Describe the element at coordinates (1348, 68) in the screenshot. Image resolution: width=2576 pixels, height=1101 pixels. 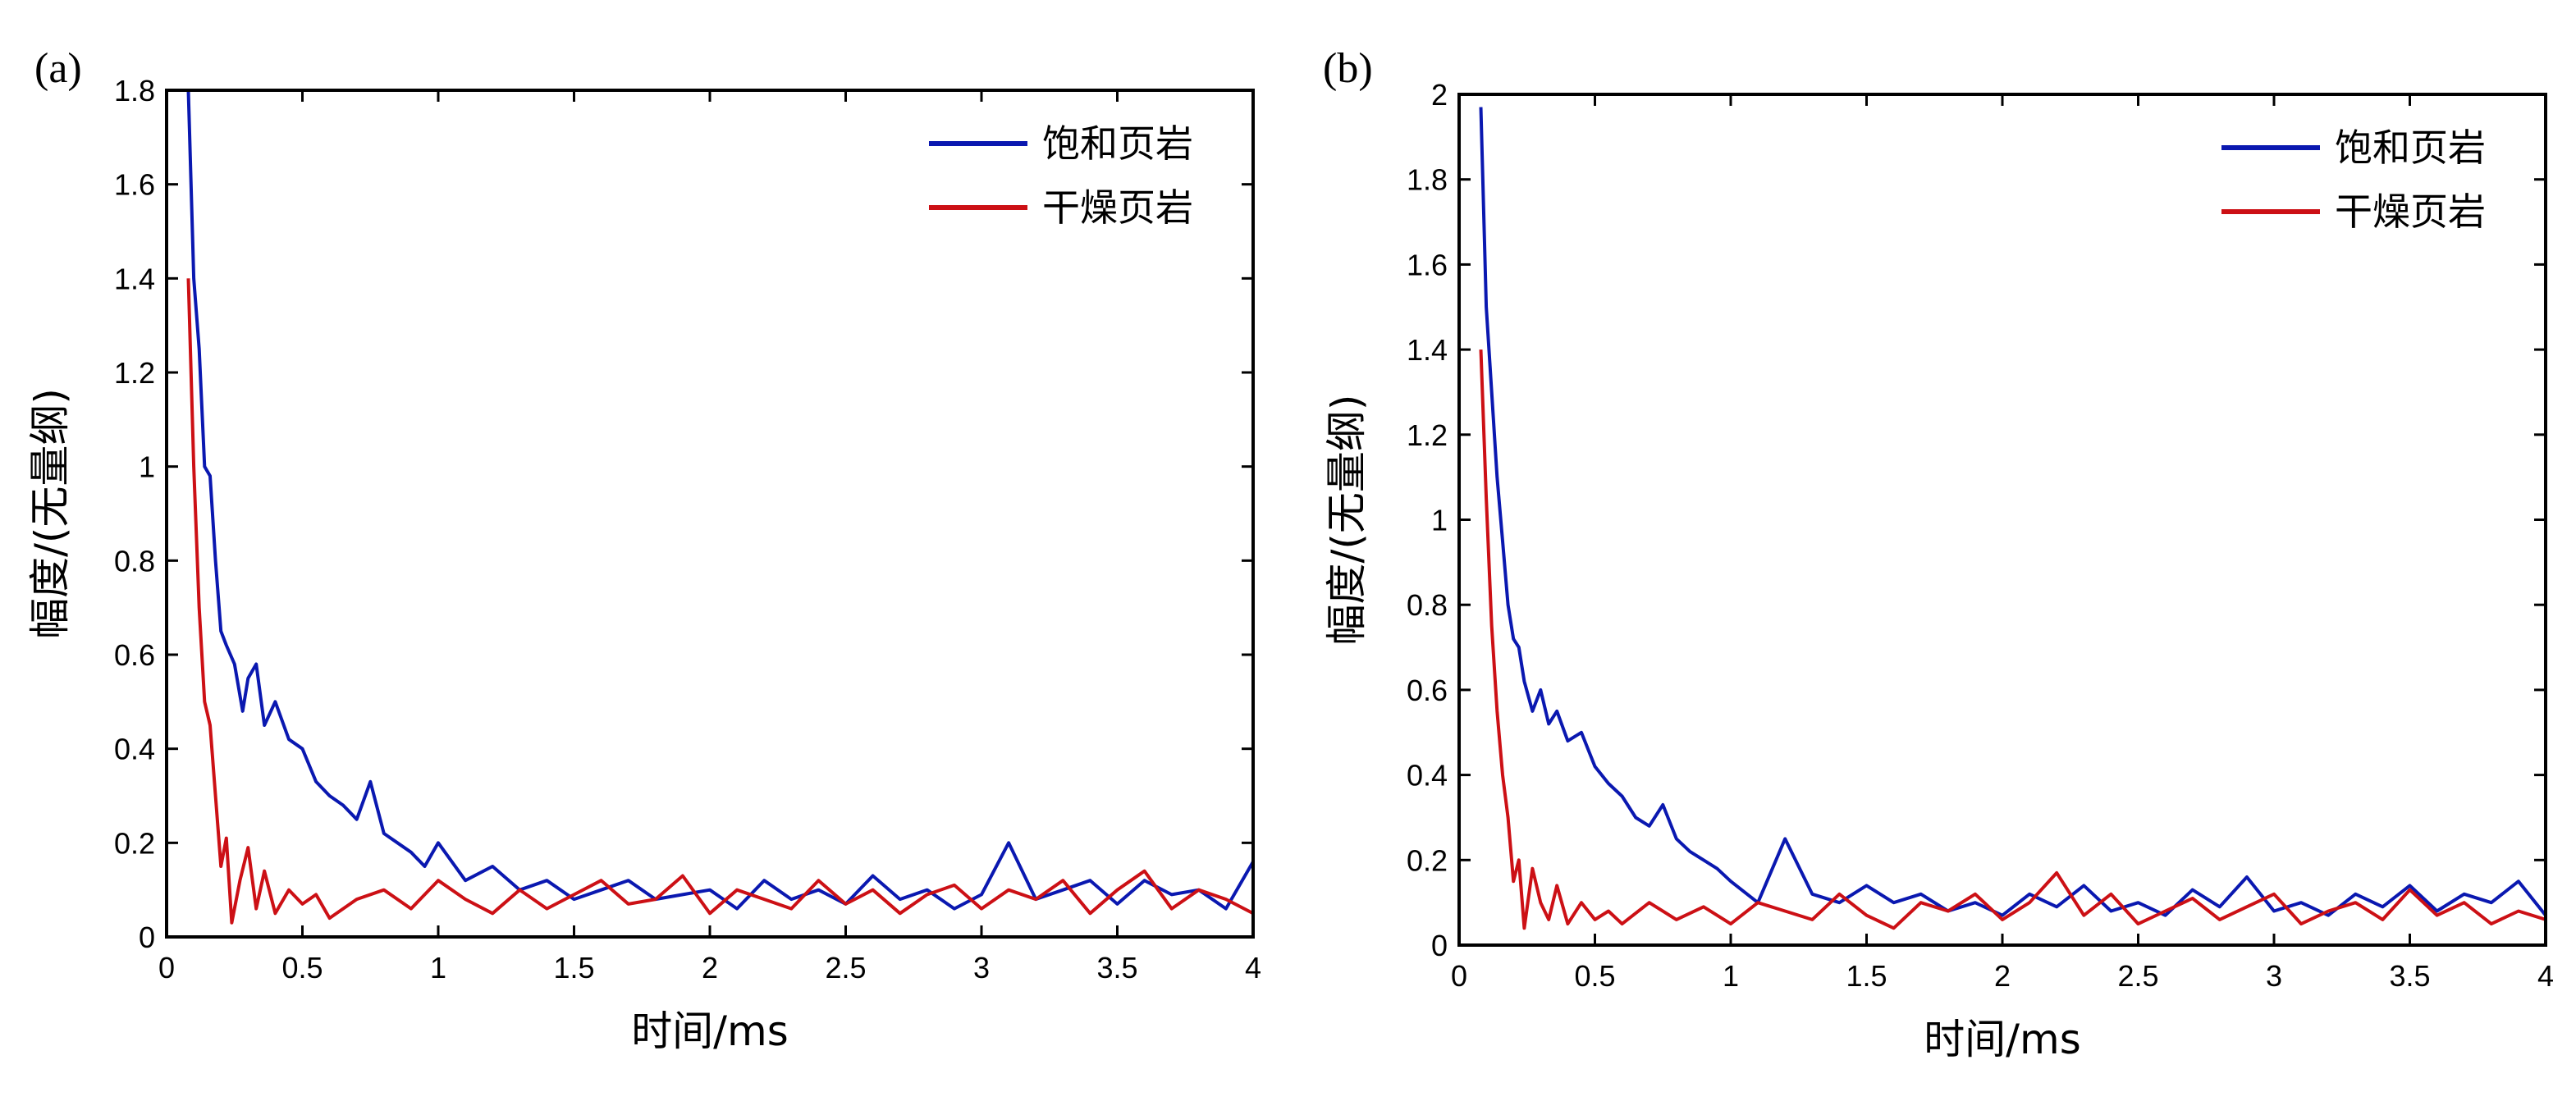
I see `panel-label: (b)` at that location.